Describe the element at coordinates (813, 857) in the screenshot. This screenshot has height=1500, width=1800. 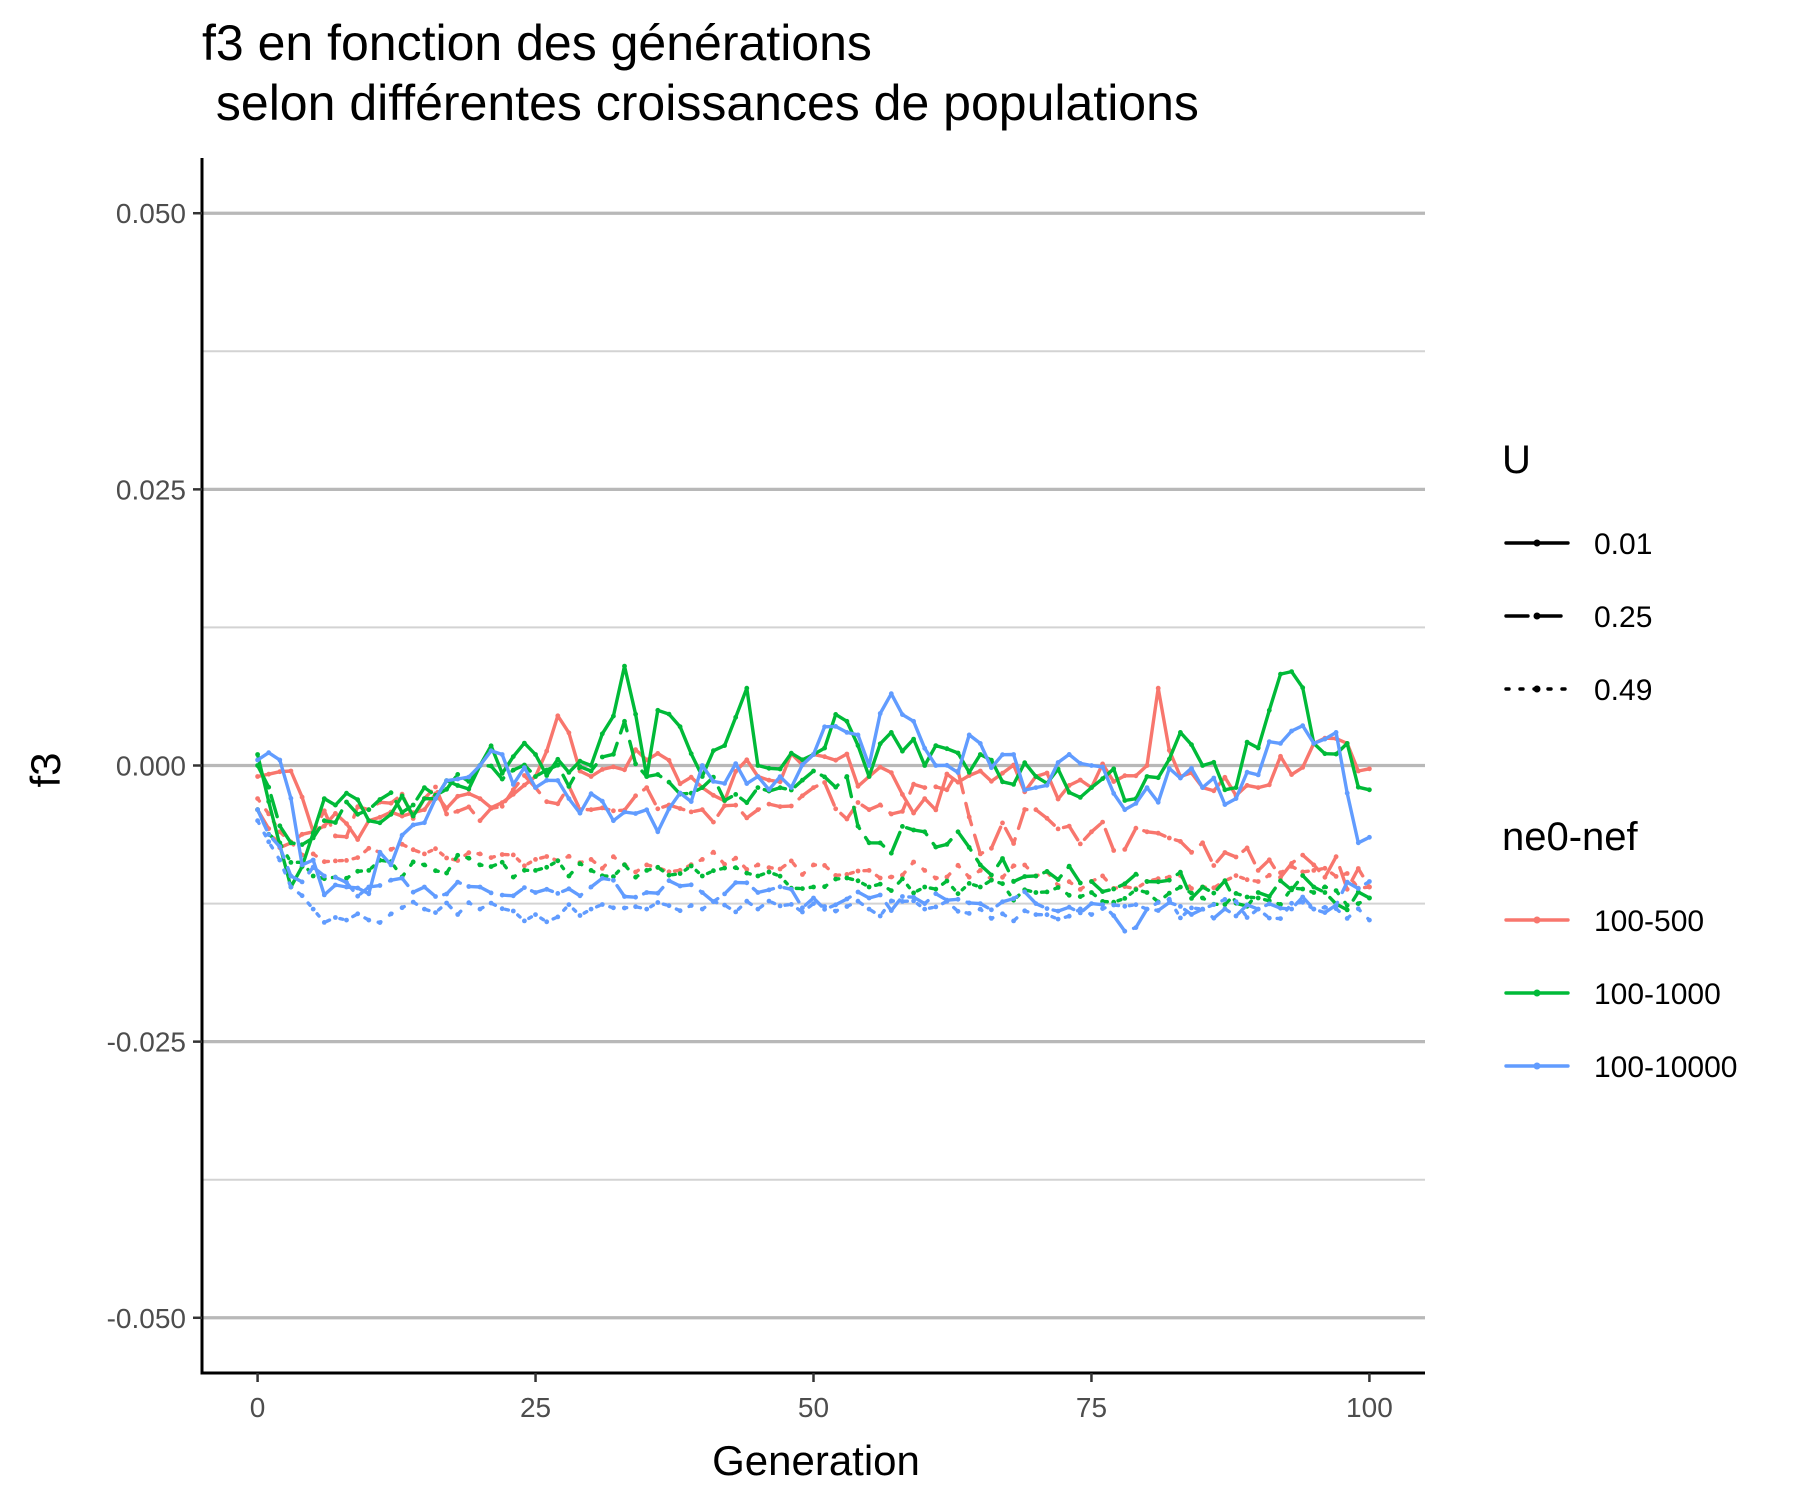
I see `series-100-1000-U0.49` at that location.